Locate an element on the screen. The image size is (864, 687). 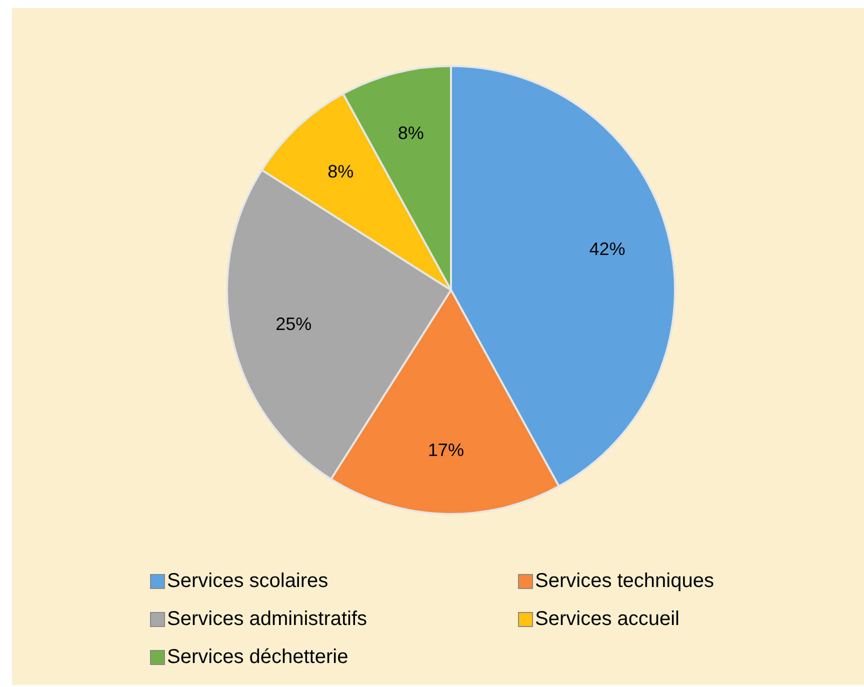
data-label: 25% is located at coordinates (294, 324).